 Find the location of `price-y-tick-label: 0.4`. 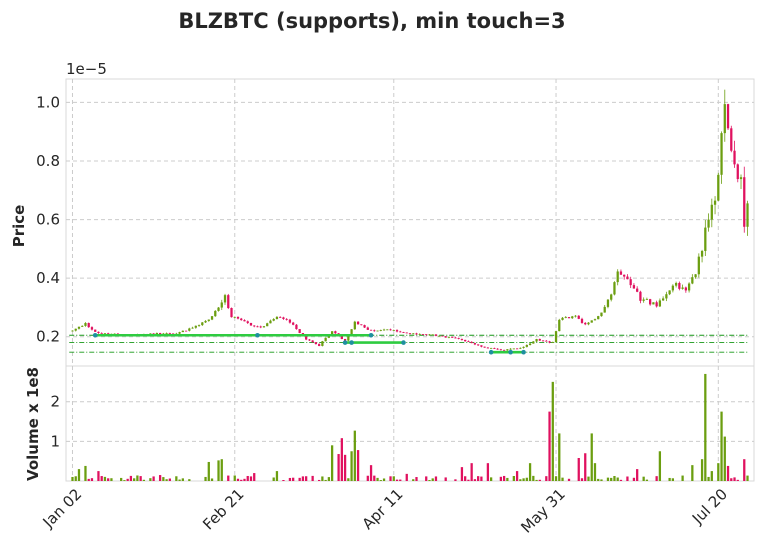

price-y-tick-label: 0.4 is located at coordinates (48, 278).